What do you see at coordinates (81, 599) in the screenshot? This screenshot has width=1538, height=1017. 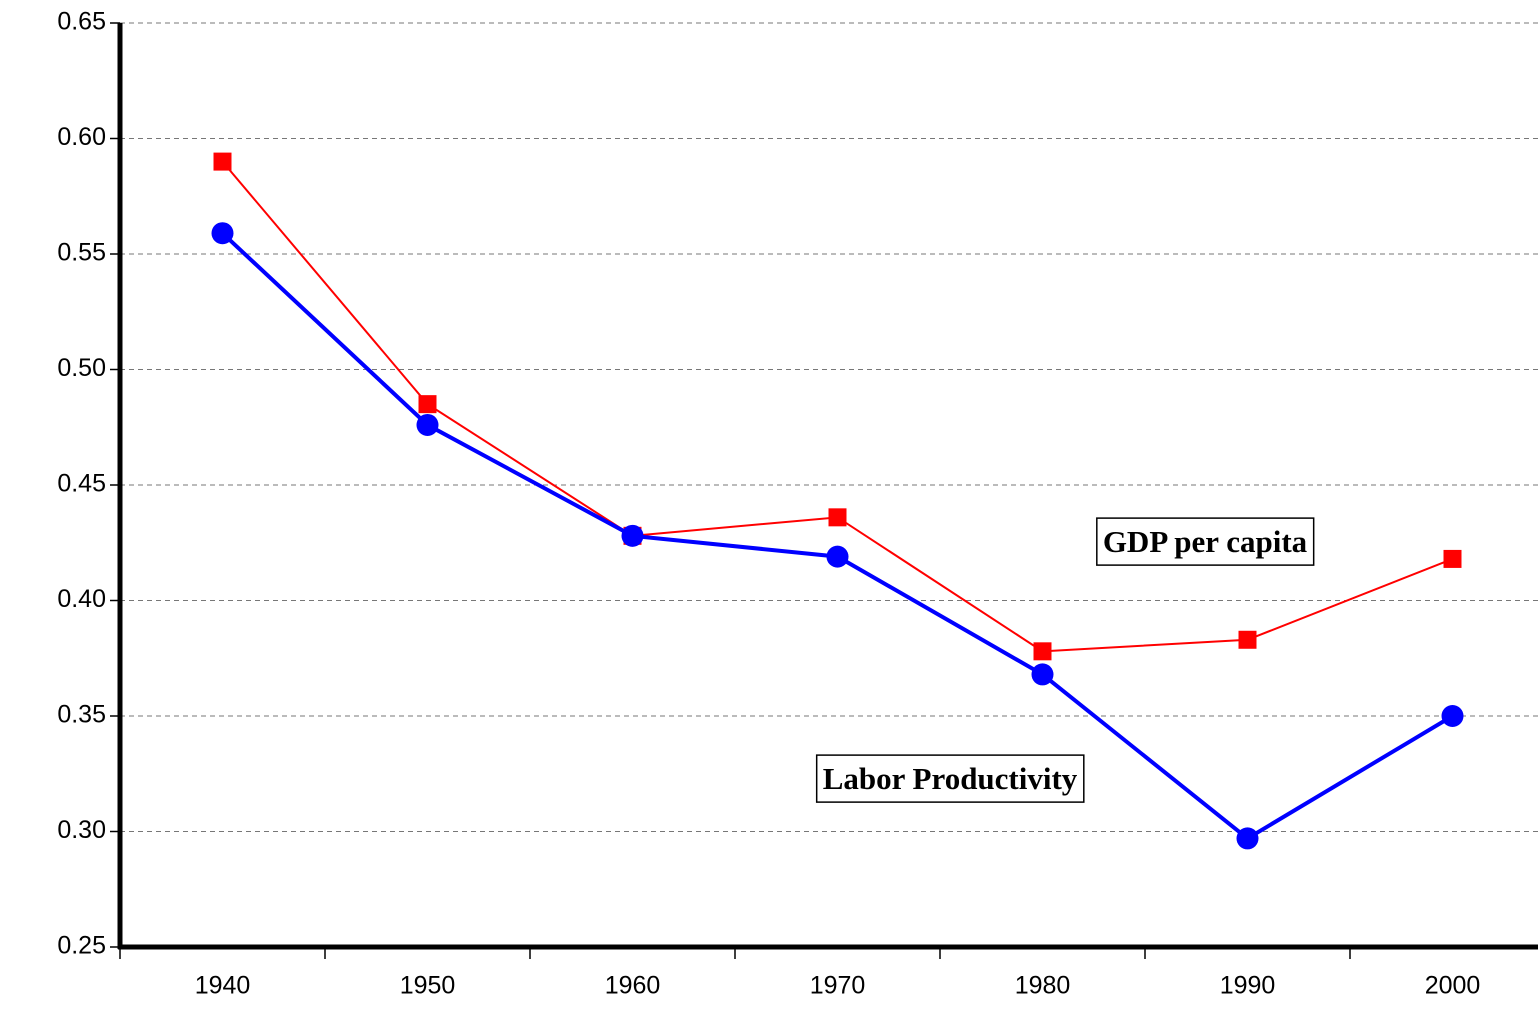 I see `y-tick-label: 0.40` at bounding box center [81, 599].